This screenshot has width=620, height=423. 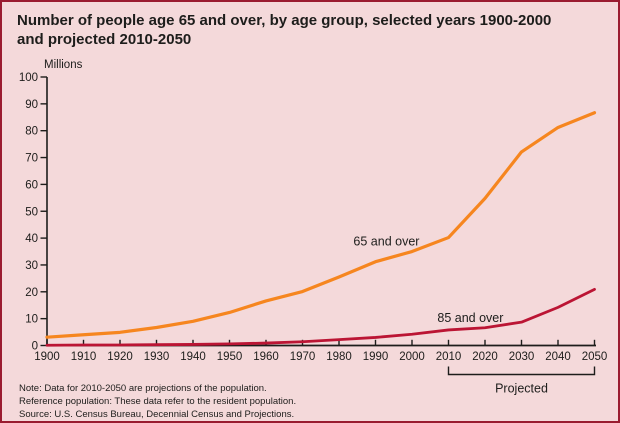 What do you see at coordinates (266, 357) in the screenshot?
I see `x-tick-label: 1960` at bounding box center [266, 357].